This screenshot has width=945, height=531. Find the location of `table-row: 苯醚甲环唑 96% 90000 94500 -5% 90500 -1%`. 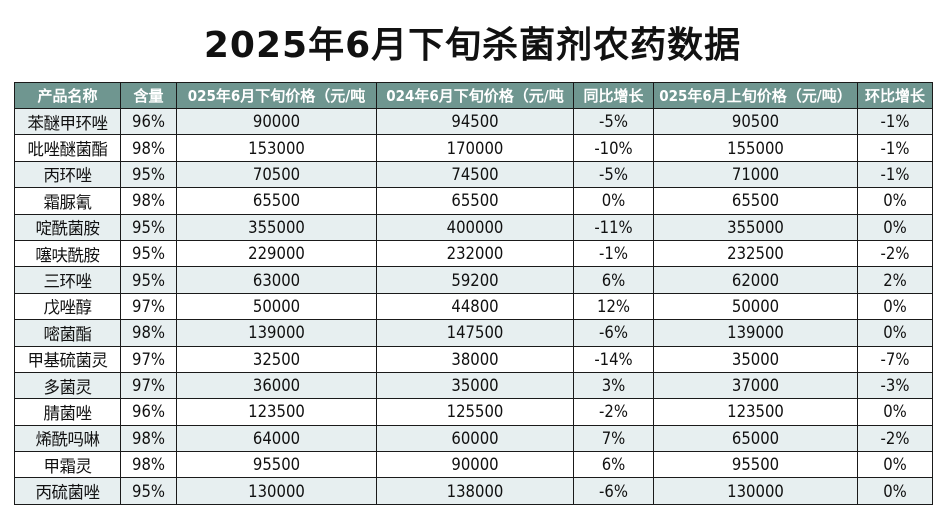

table-row: 苯醚甲环唑 96% 90000 94500 -5% 90500 -1% is located at coordinates (473, 121).